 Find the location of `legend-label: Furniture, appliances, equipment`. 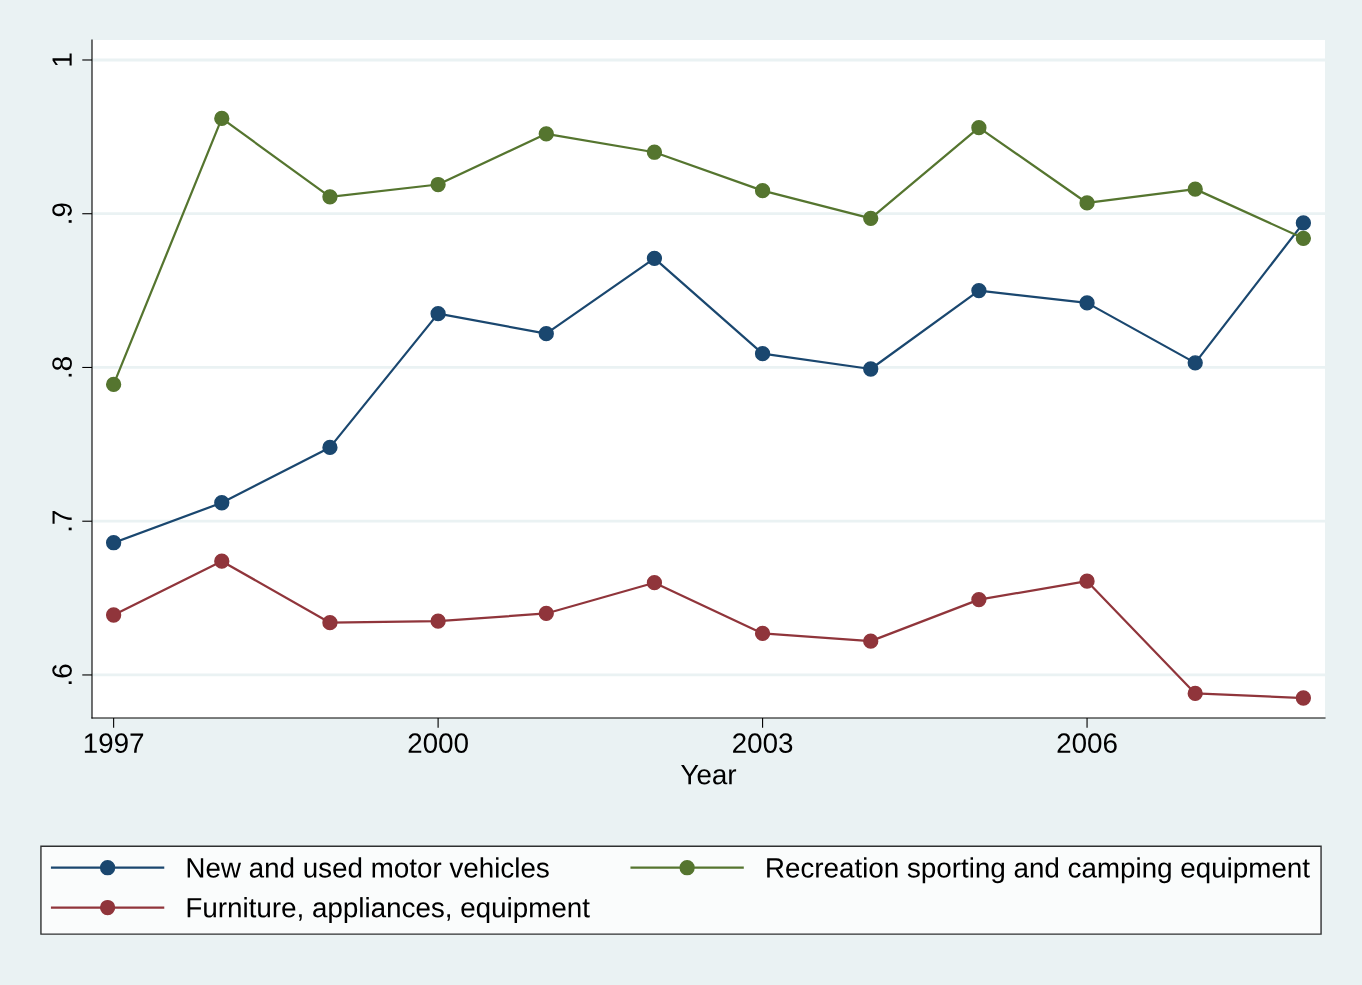

legend-label: Furniture, appliances, equipment is located at coordinates (388, 910).